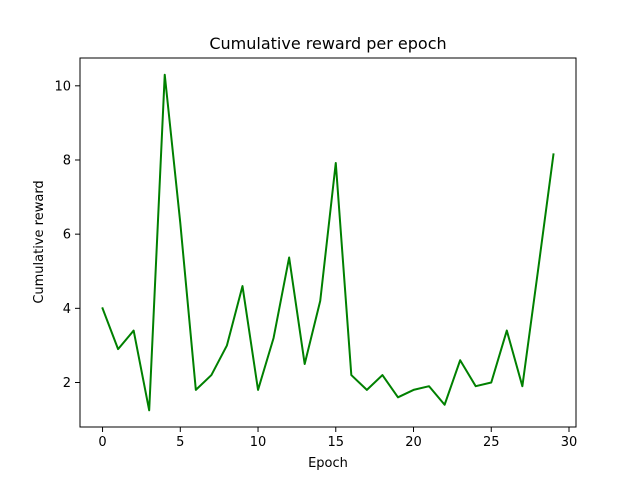  Describe the element at coordinates (327, 43) in the screenshot. I see `chart-title: Cumulative reward per epoch` at that location.